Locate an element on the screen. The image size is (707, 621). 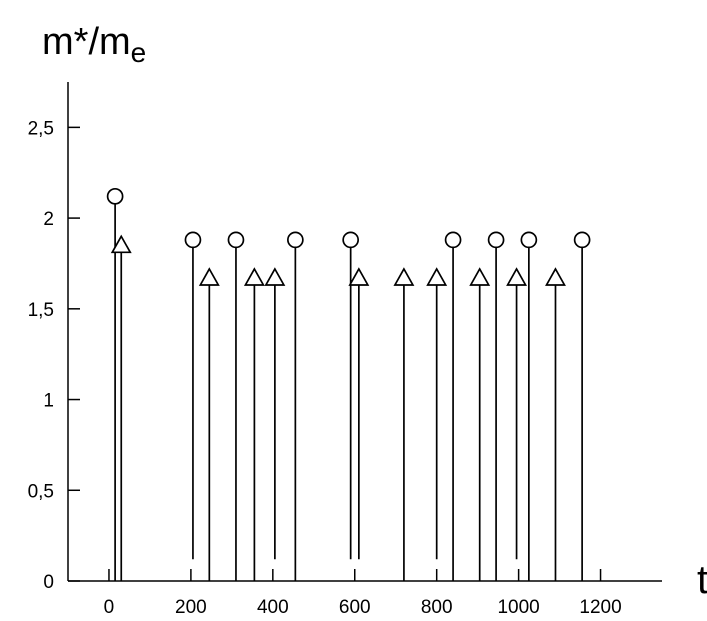
markers is located at coordinates (348, 236).